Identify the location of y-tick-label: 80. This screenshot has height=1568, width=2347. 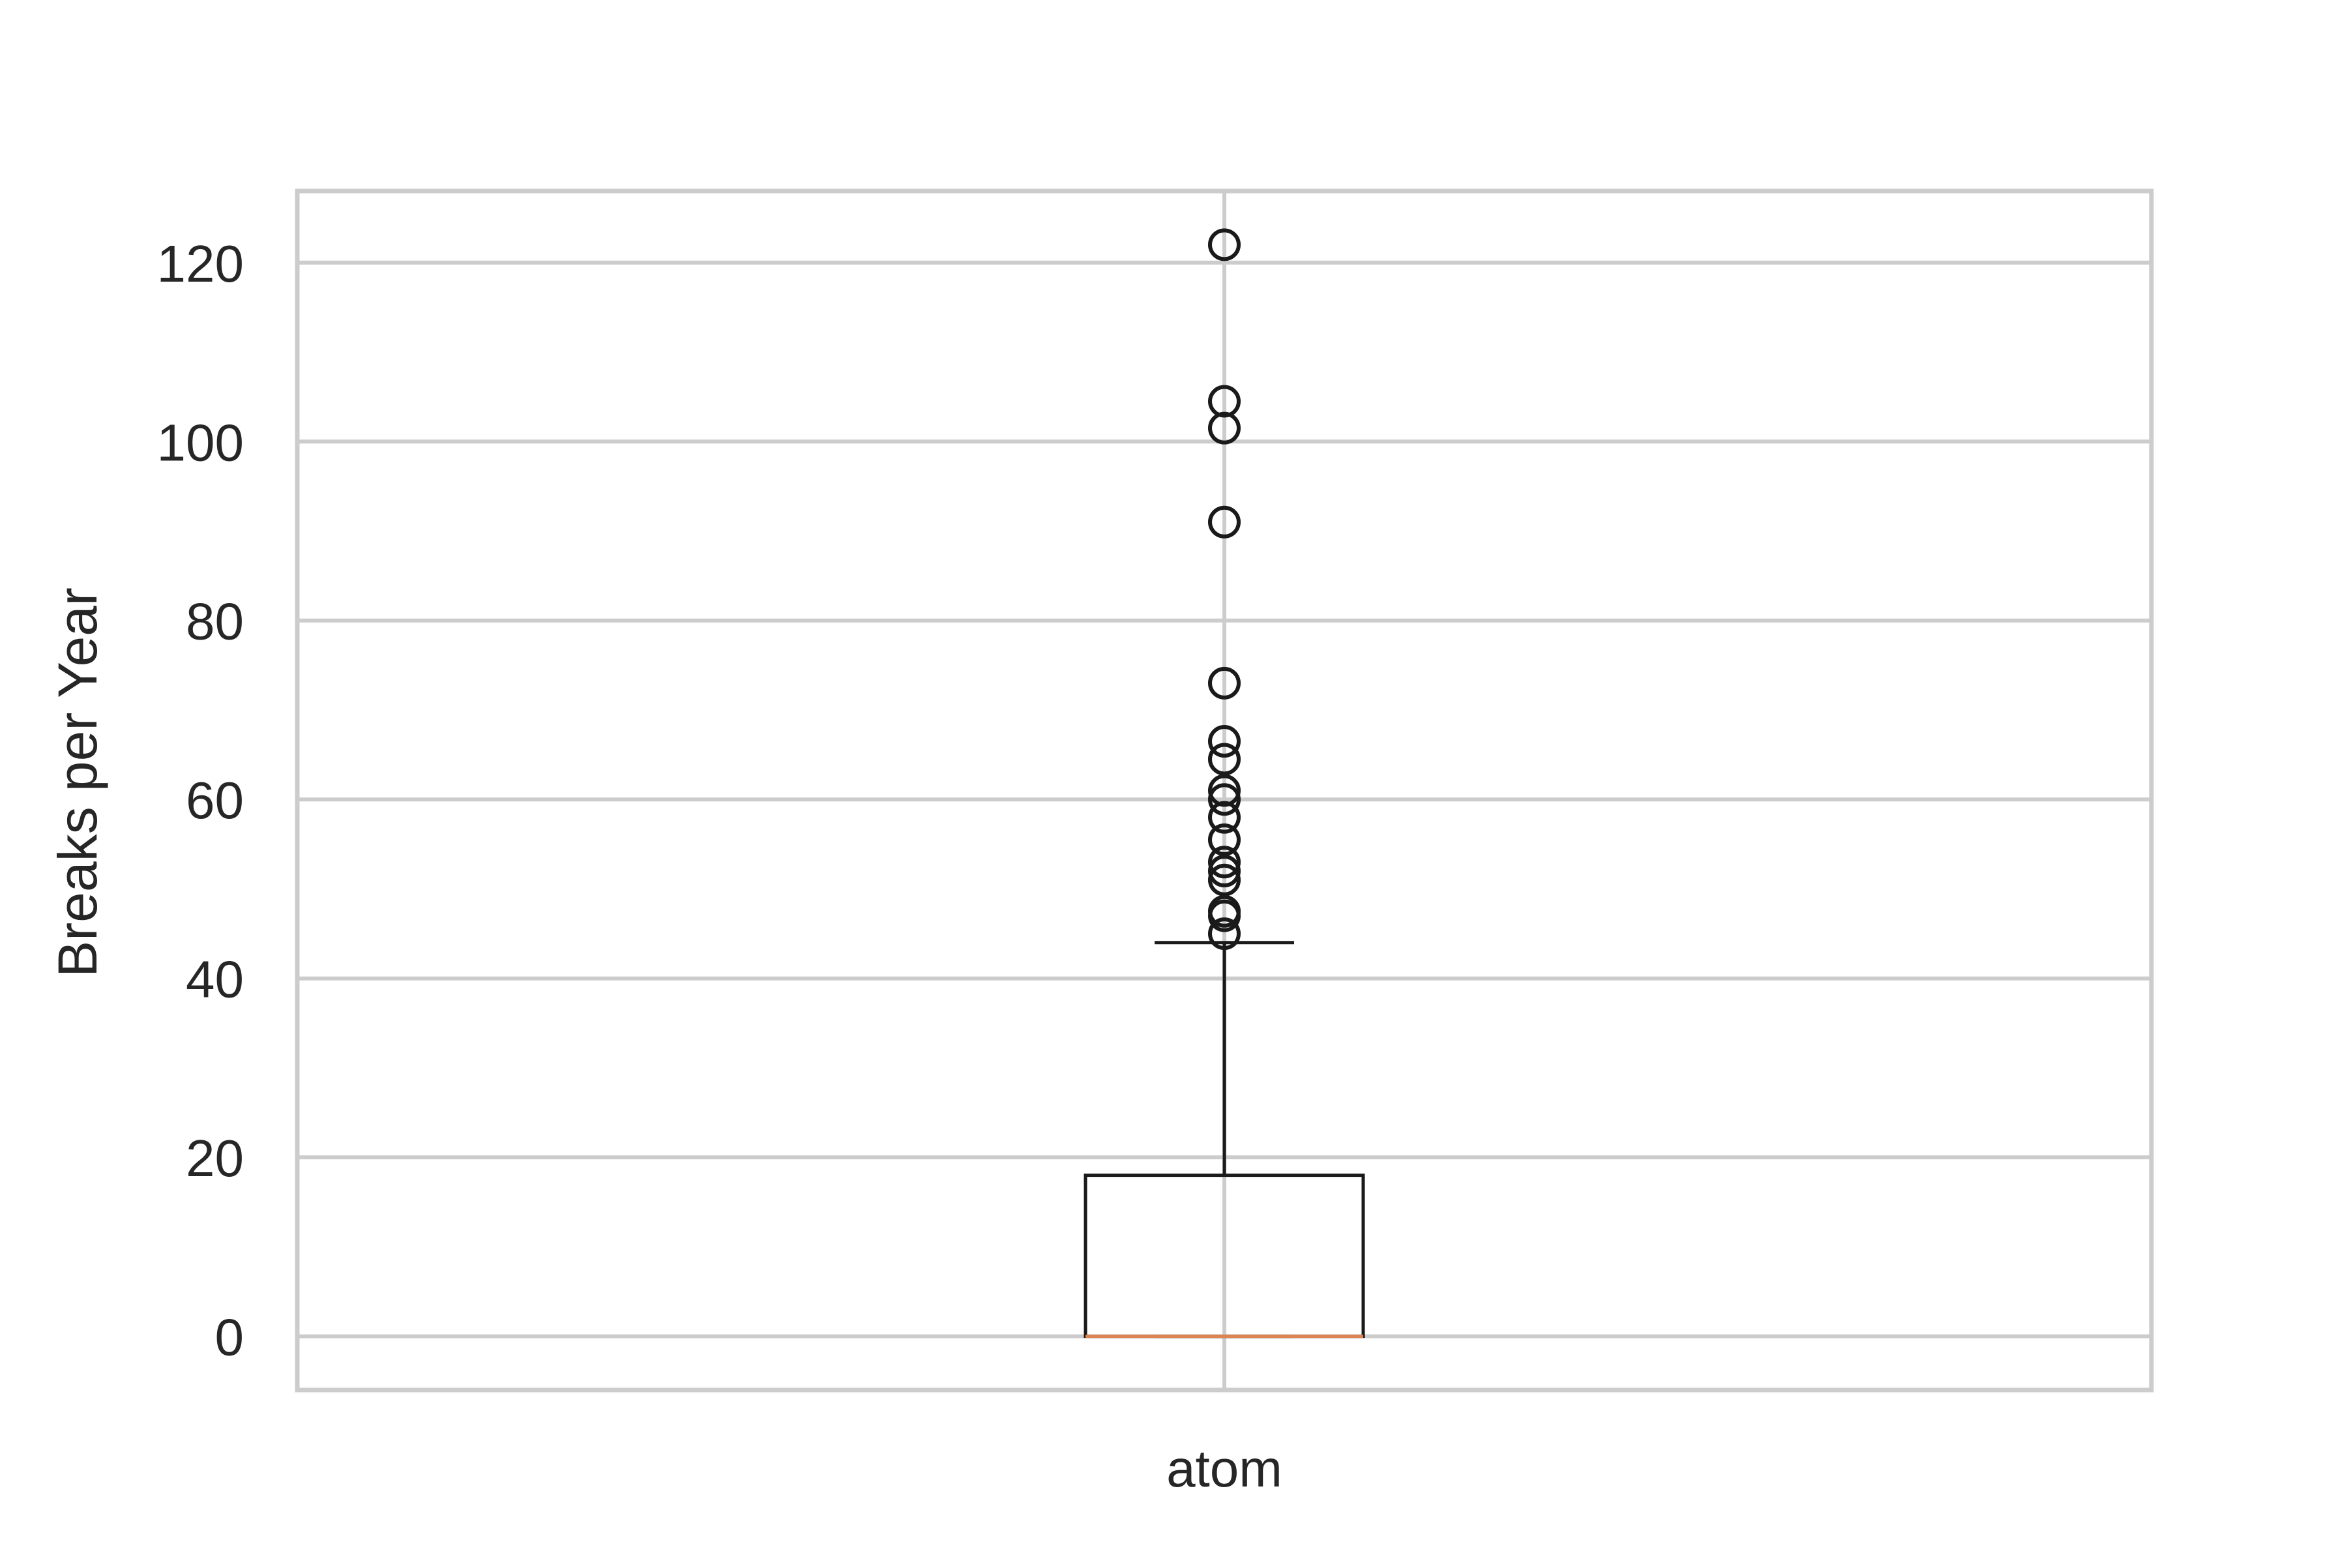
(215, 622).